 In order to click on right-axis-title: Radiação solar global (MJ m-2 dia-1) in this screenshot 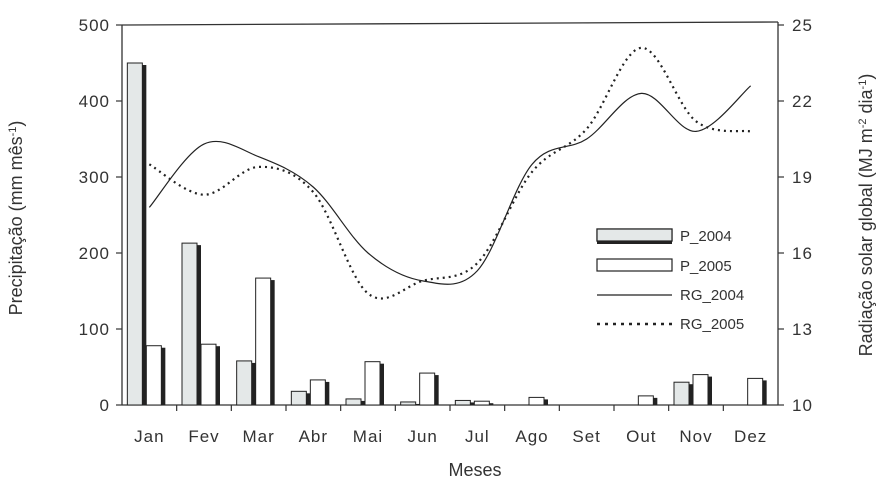, I will do `click(866, 215)`.